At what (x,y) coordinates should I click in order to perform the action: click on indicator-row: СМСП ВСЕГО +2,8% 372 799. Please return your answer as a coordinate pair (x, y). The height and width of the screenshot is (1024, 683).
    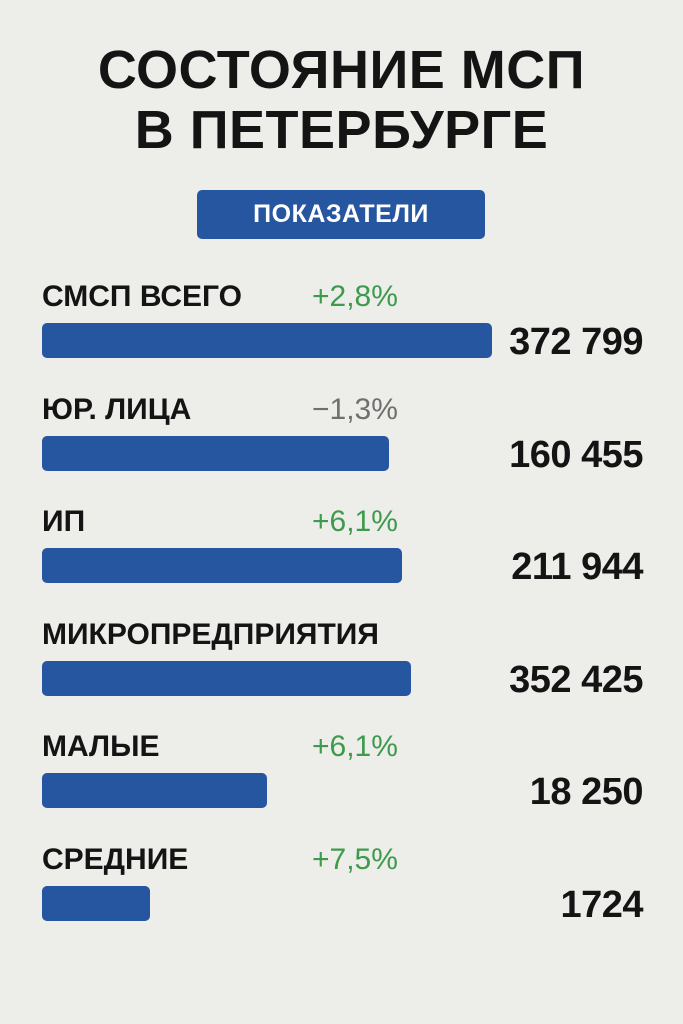
    Looking at the image, I should click on (341, 330).